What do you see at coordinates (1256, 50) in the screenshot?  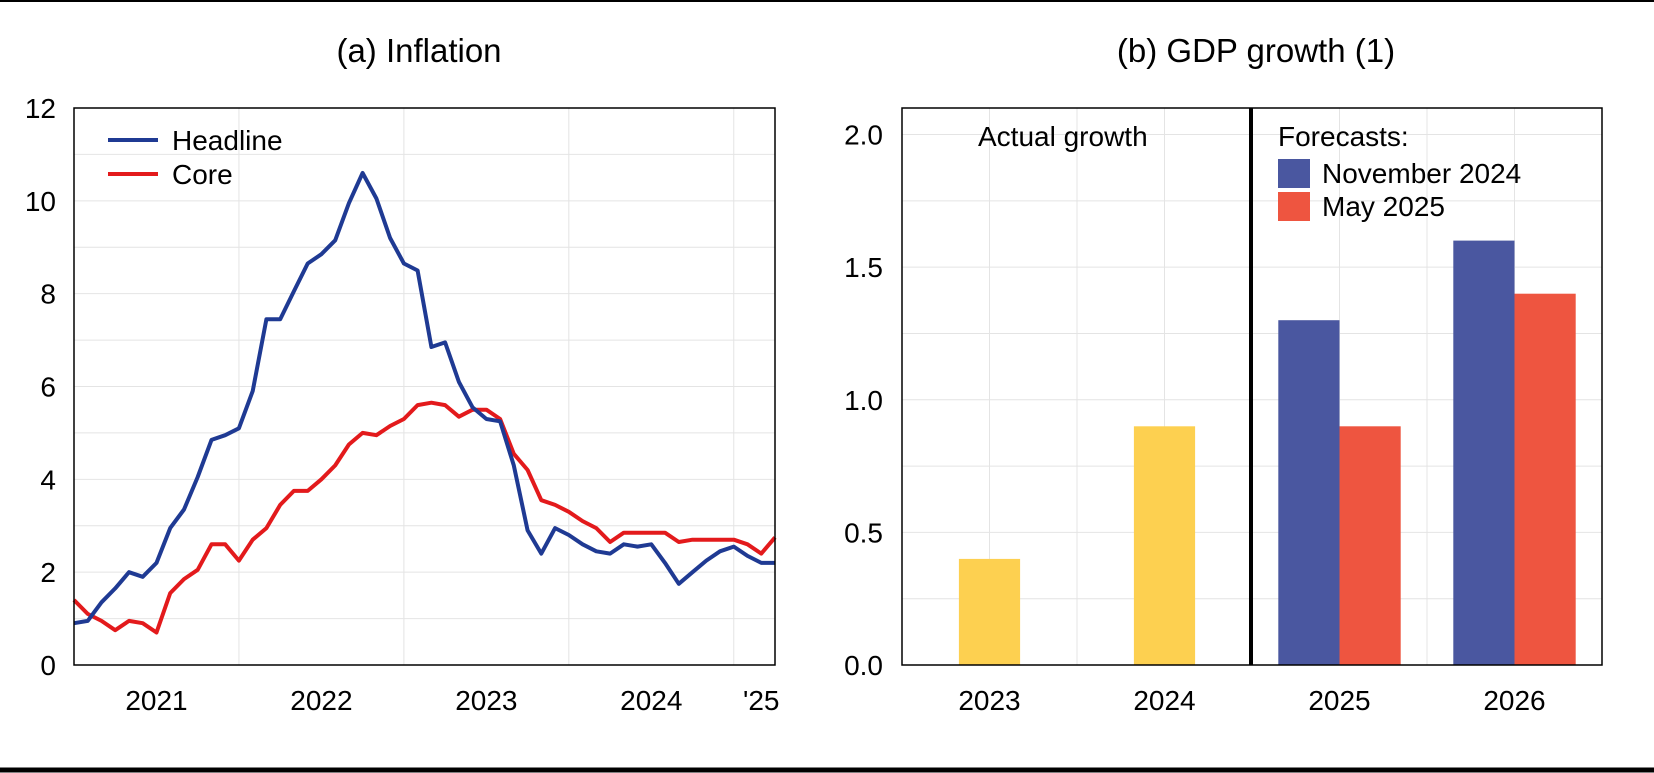 I see `gdp-chart-title: (b) GDP growth (1)` at bounding box center [1256, 50].